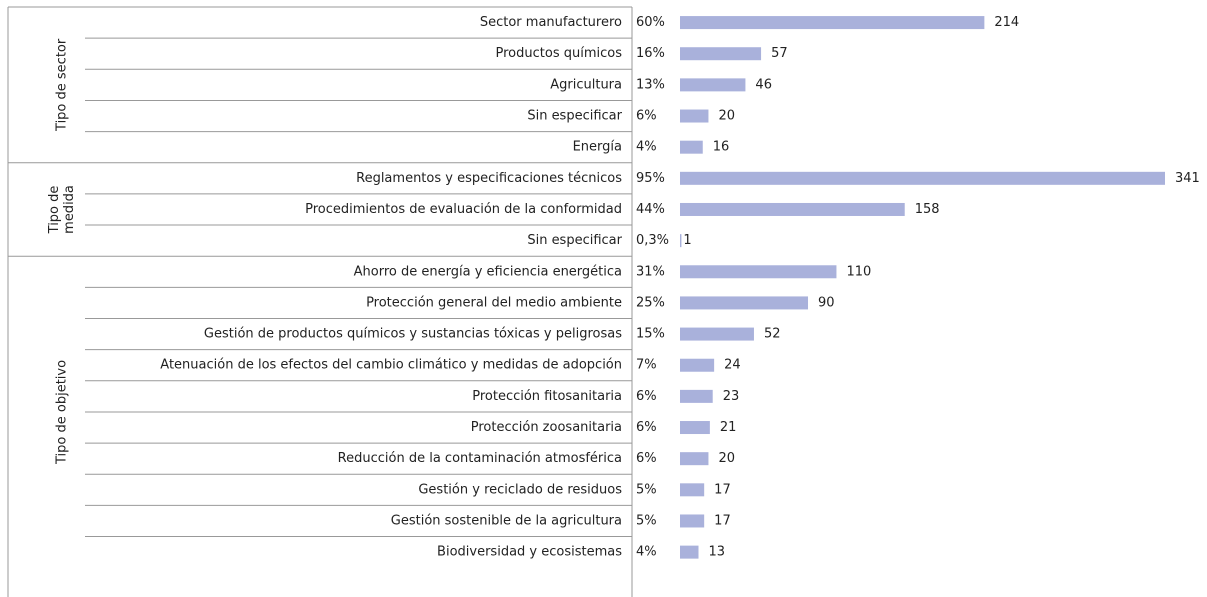  I want to click on share-label: 7%, so click(646, 365).